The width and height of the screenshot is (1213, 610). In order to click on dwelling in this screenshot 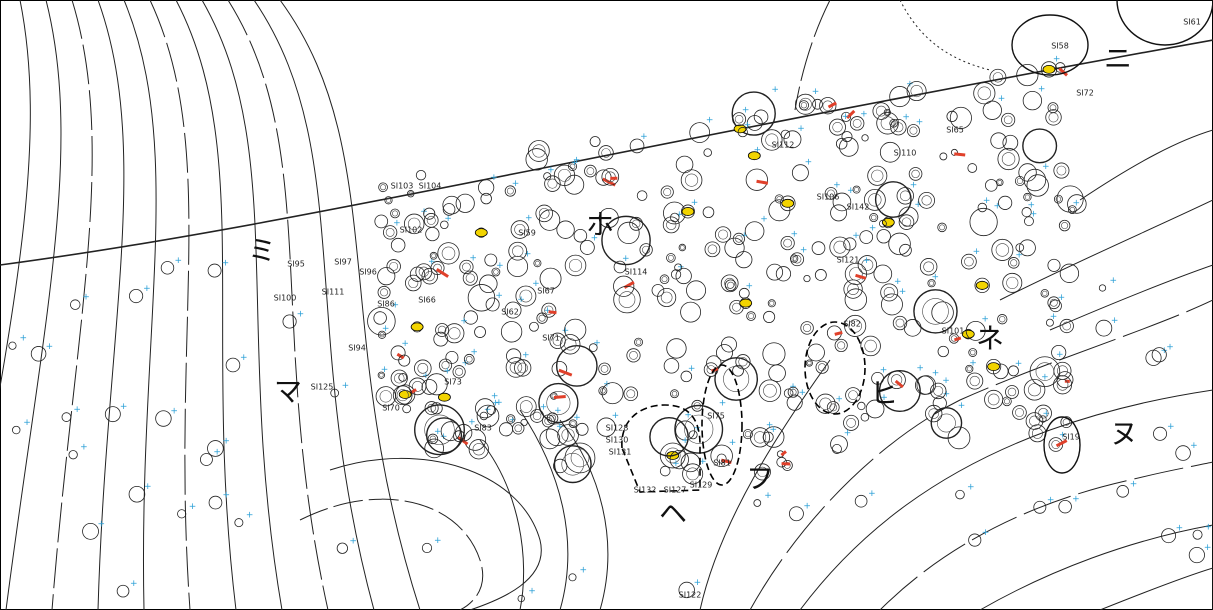, I will do `click(1062, 445)`.